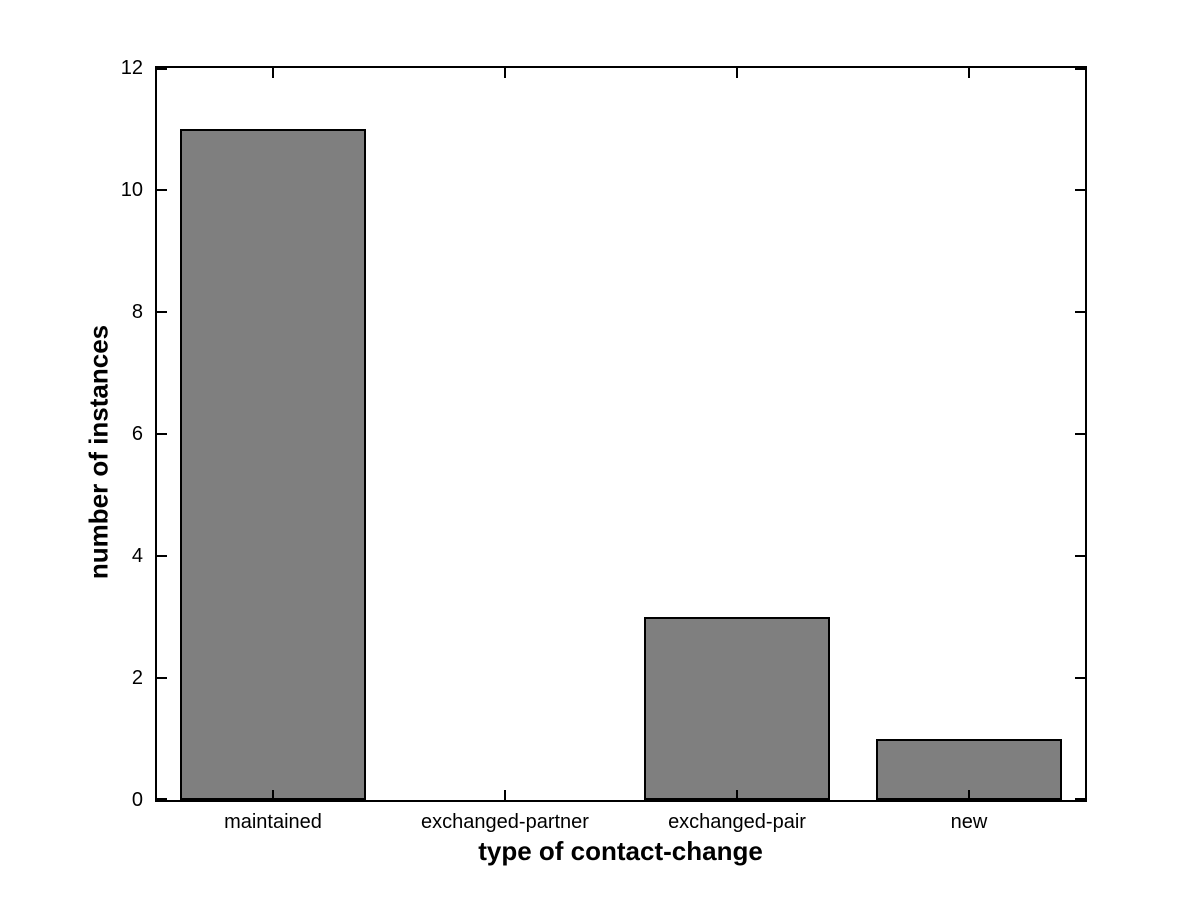 The image size is (1201, 901). What do you see at coordinates (137, 434) in the screenshot?
I see `y-tick-label: 6` at bounding box center [137, 434].